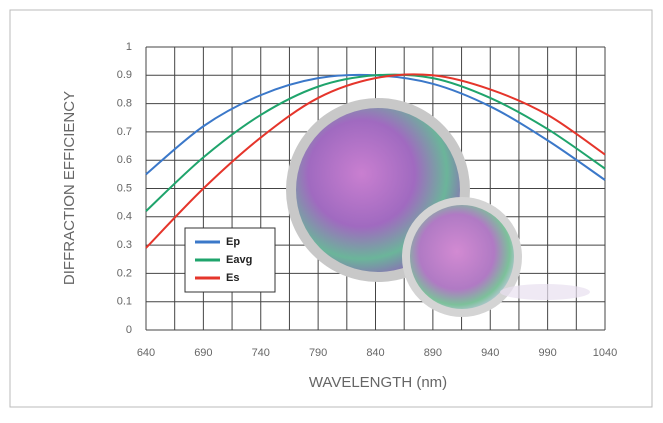  Describe the element at coordinates (232, 278) in the screenshot. I see `legend-label: Es` at that location.